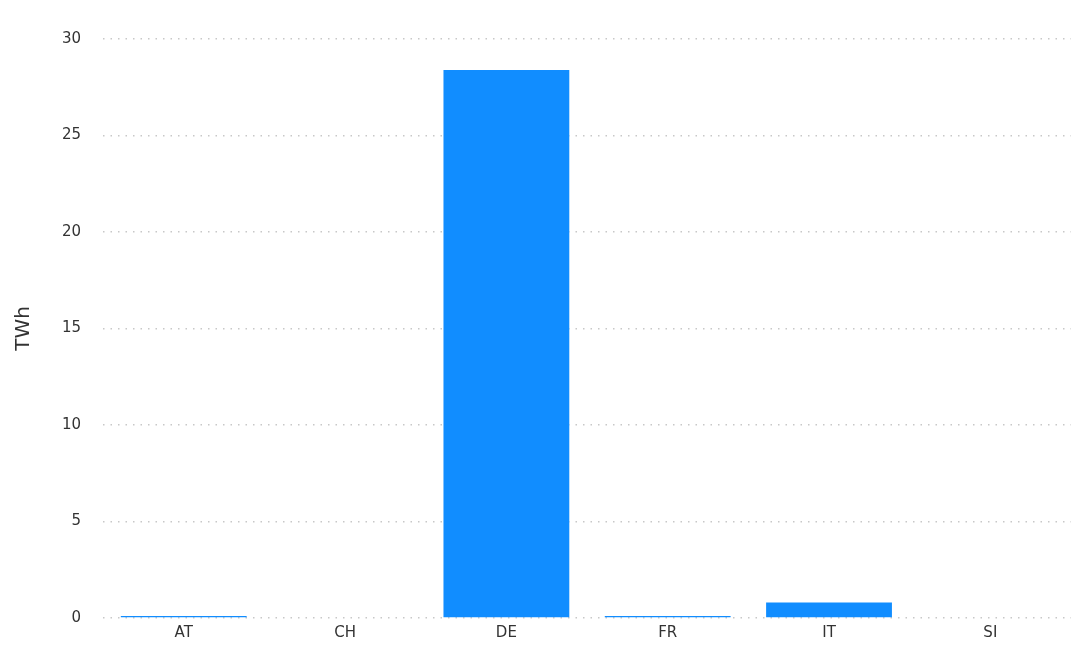 Image resolution: width=1081 pixels, height=657 pixels. What do you see at coordinates (184, 631) in the screenshot?
I see `x-tick-label: AT` at bounding box center [184, 631].